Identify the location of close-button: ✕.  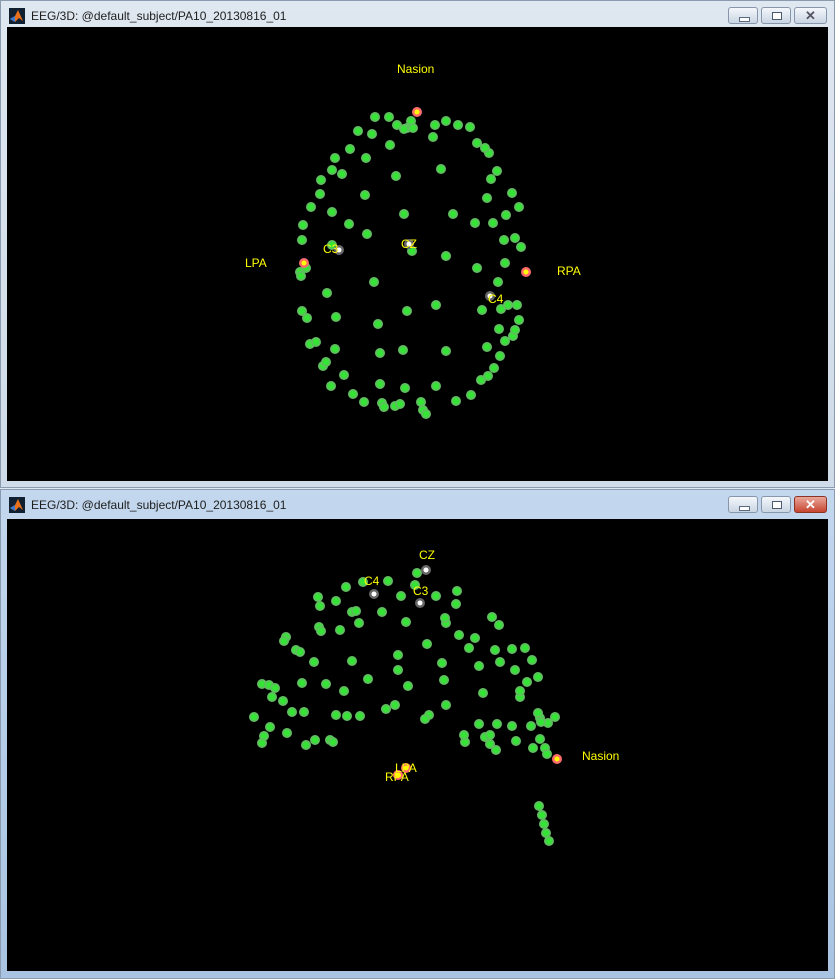
(810, 15).